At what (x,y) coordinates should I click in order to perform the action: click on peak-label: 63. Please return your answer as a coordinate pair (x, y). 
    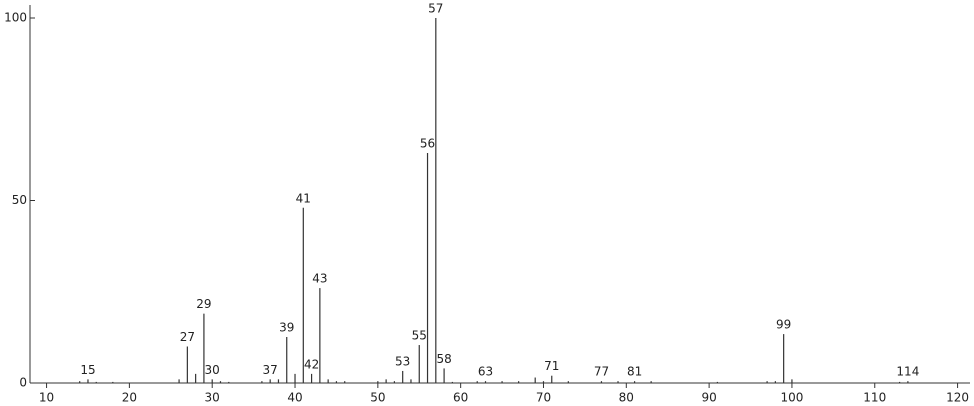
    Looking at the image, I should click on (485, 372).